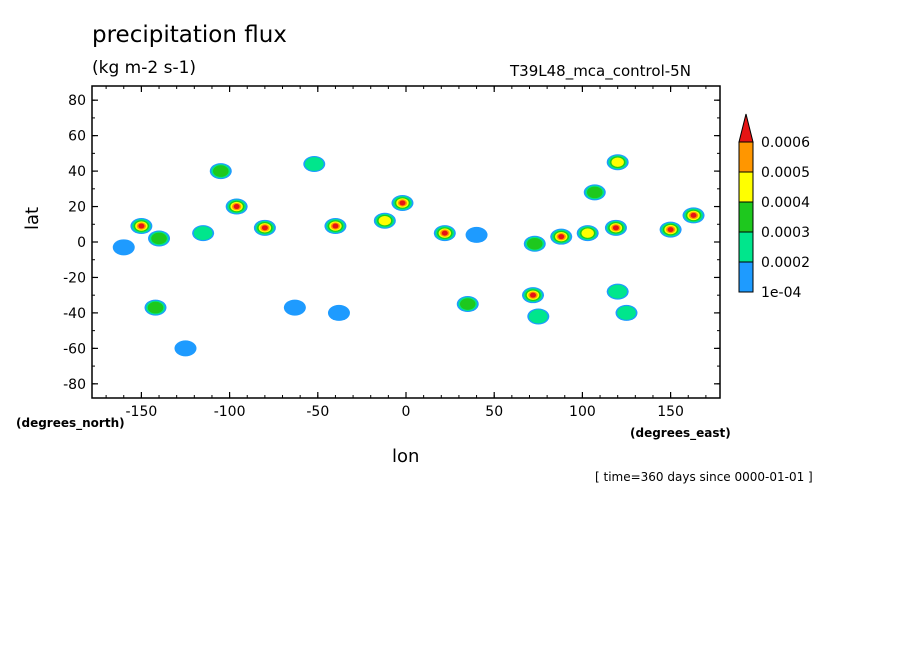 Image resolution: width=904 pixels, height=654 pixels. I want to click on colorbar: 1e-04 0.0002 0.0003 0.0004 0.0005 0.0006, so click(774, 207).